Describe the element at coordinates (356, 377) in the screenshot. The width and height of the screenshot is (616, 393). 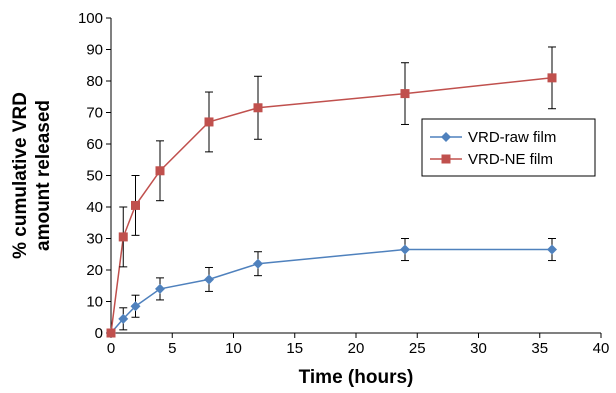
I see `x-axis-title: Time (hours)` at that location.